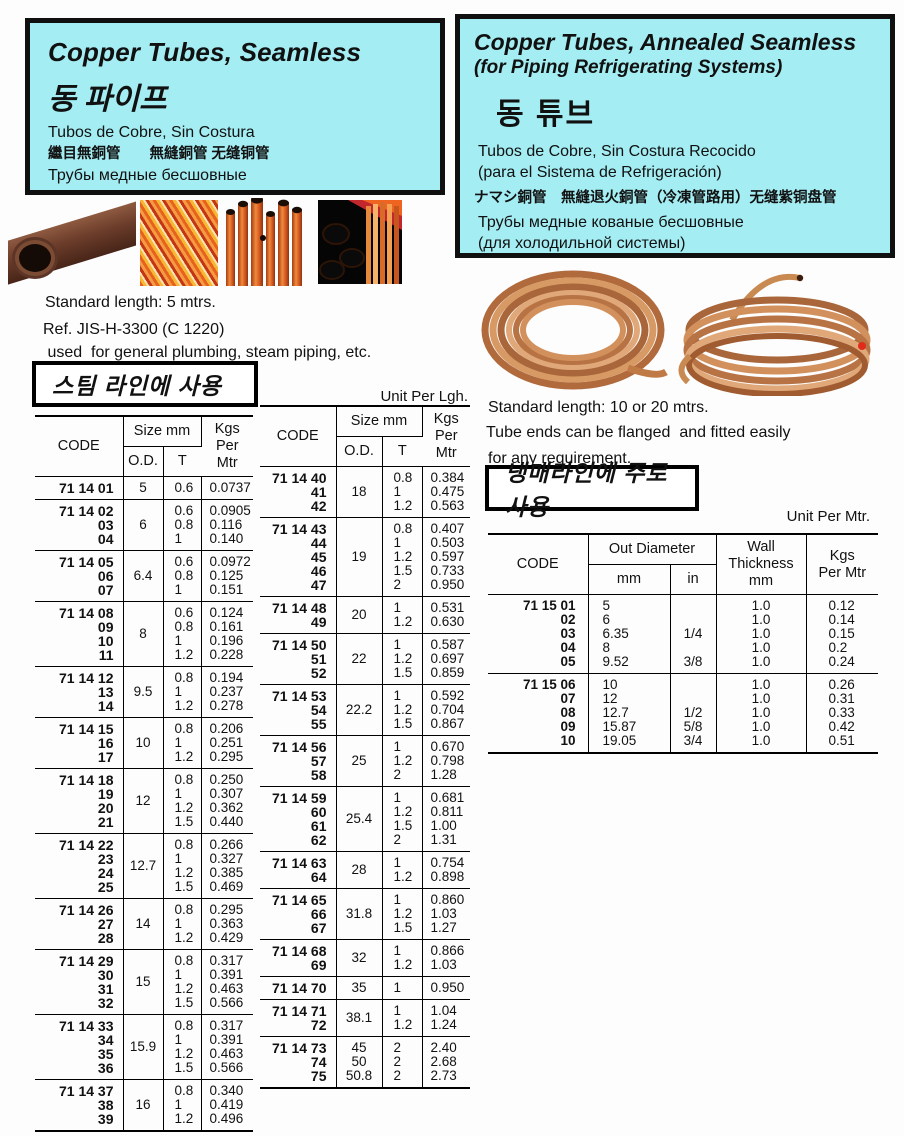 The image size is (904, 1136). Describe the element at coordinates (538, 713) in the screenshot. I see `cell-code: 71 15 06 07 08 09 10` at that location.